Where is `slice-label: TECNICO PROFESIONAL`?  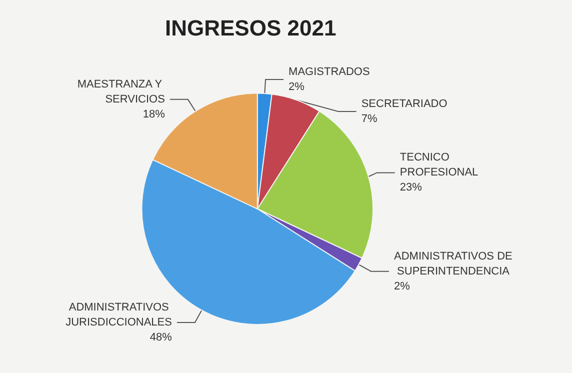 slice-label: TECNICO PROFESIONAL is located at coordinates (439, 165).